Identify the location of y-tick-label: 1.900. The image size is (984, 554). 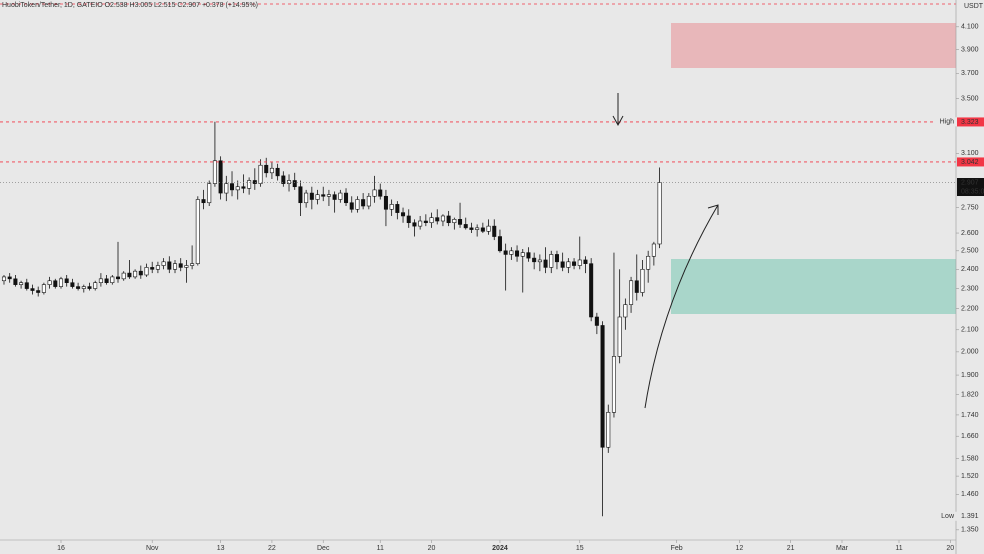
(970, 375).